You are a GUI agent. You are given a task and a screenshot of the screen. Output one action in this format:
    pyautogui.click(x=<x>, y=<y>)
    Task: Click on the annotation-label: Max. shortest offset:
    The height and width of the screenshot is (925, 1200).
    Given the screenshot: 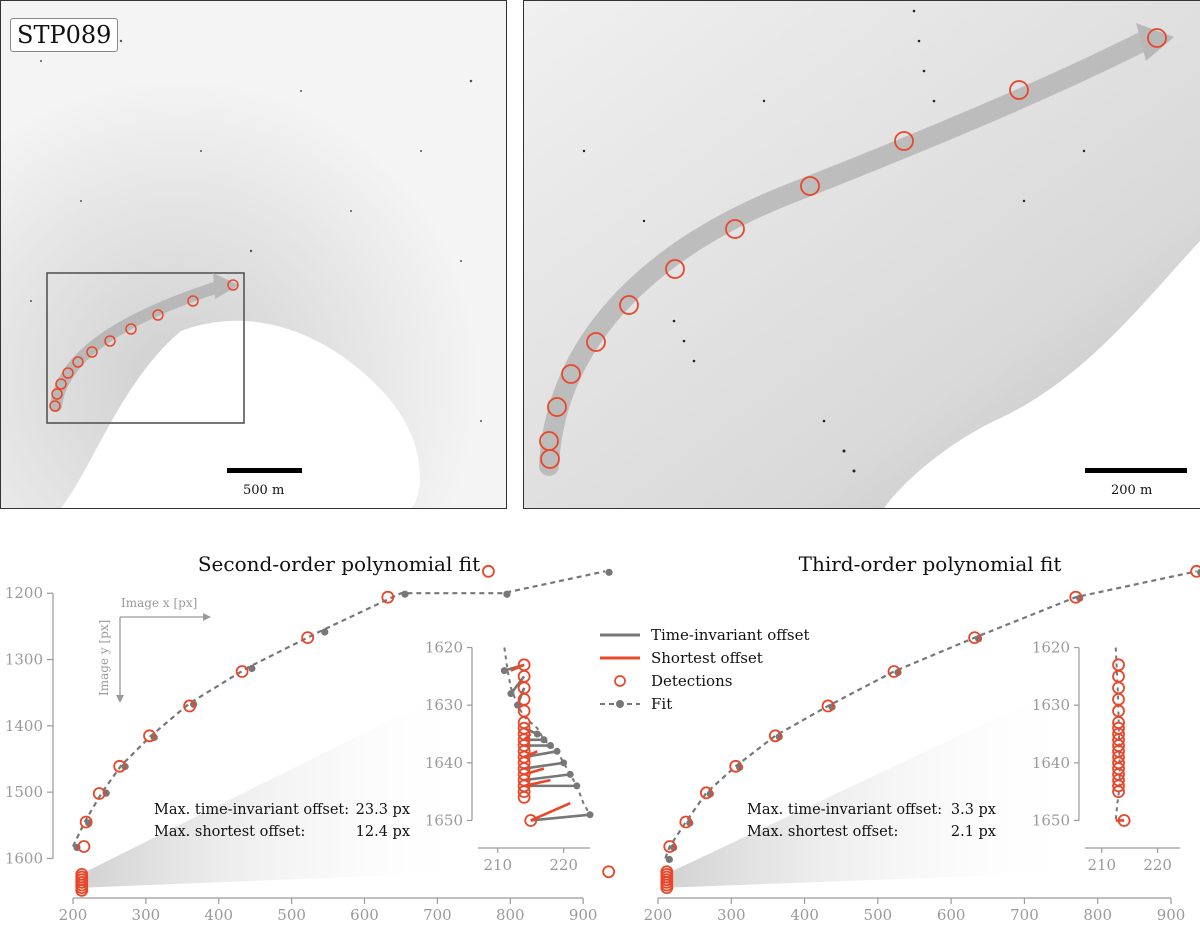 What is the action you would take?
    pyautogui.click(x=229, y=832)
    